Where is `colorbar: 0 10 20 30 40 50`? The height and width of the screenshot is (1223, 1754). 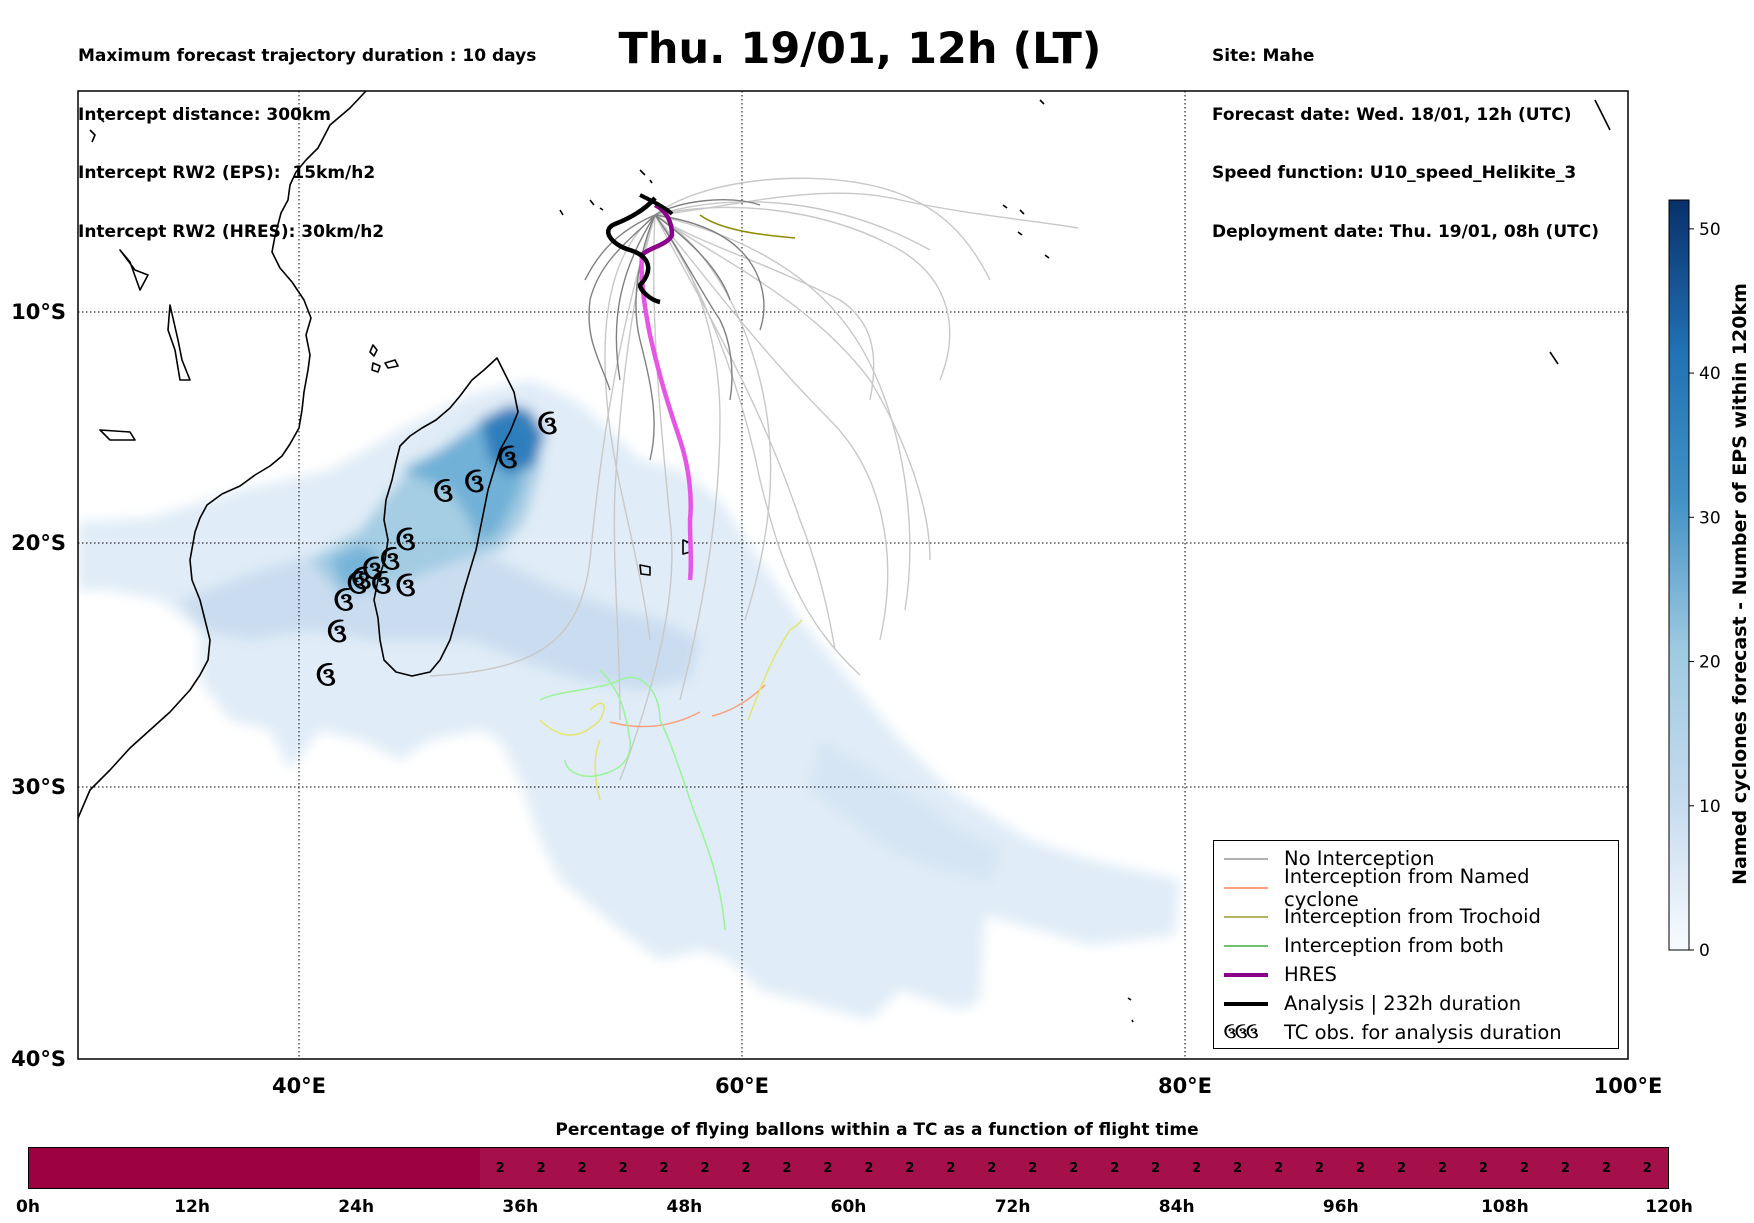 colorbar: 0 10 20 30 40 50 is located at coordinates (1694, 580).